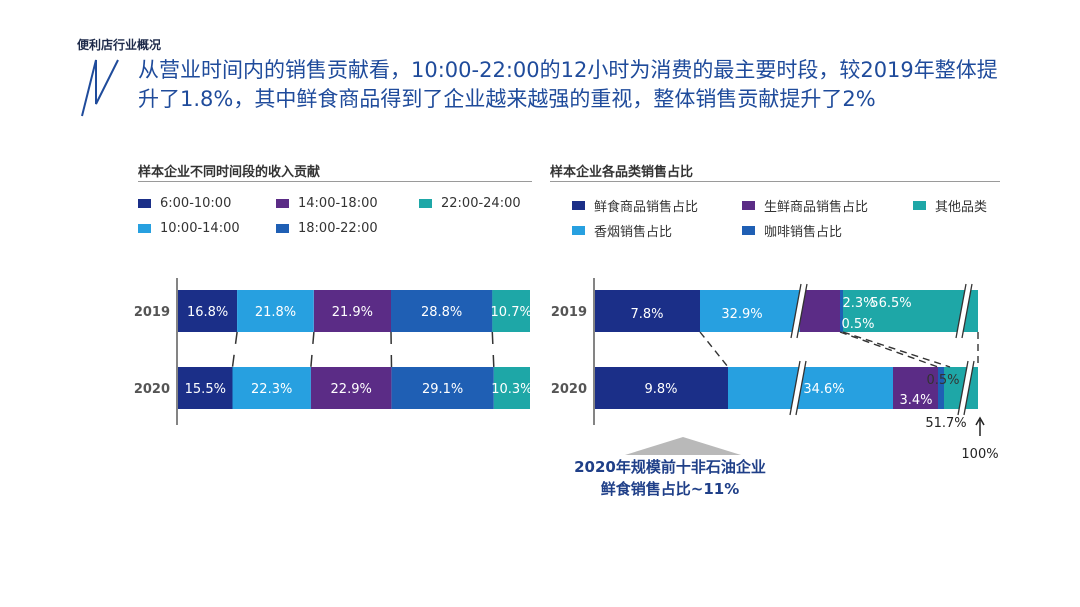 Image resolution: width=1080 pixels, height=607 pixels. Describe the element at coordinates (119, 45) in the screenshot. I see `section-label: 便利店行业概况` at that location.